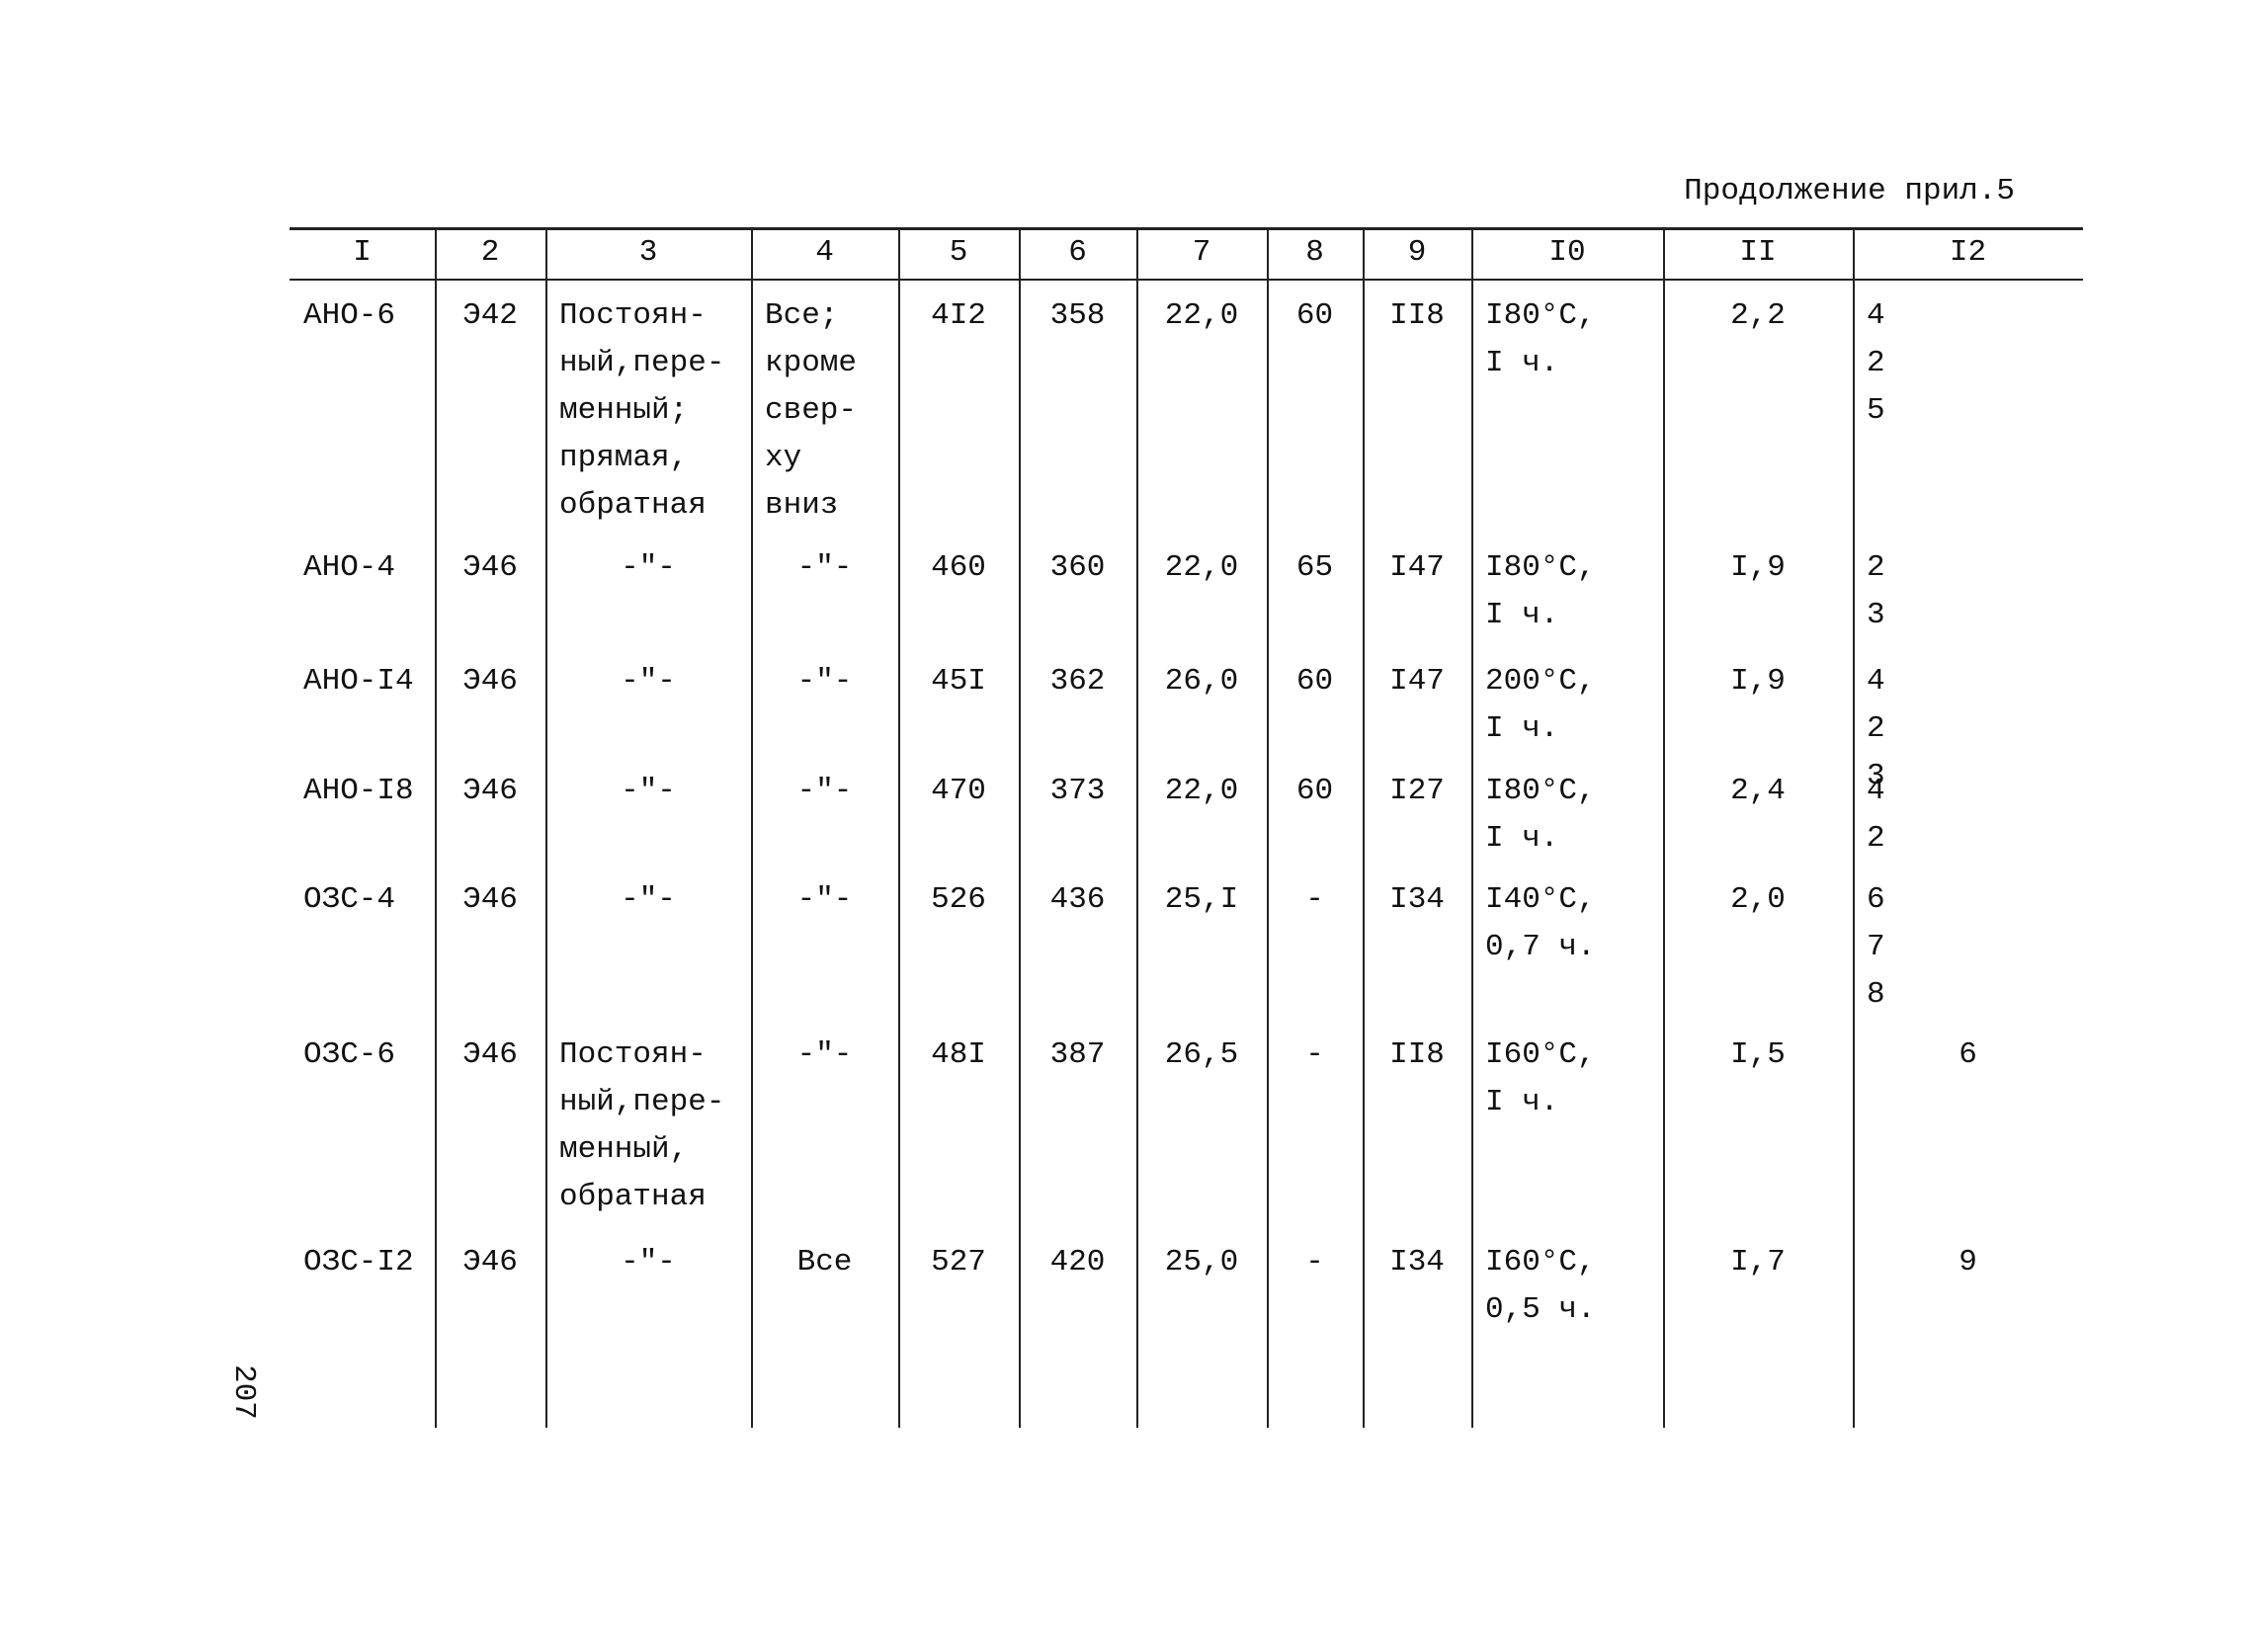  Describe the element at coordinates (1186, 228) in the screenshot. I see `rule` at that location.